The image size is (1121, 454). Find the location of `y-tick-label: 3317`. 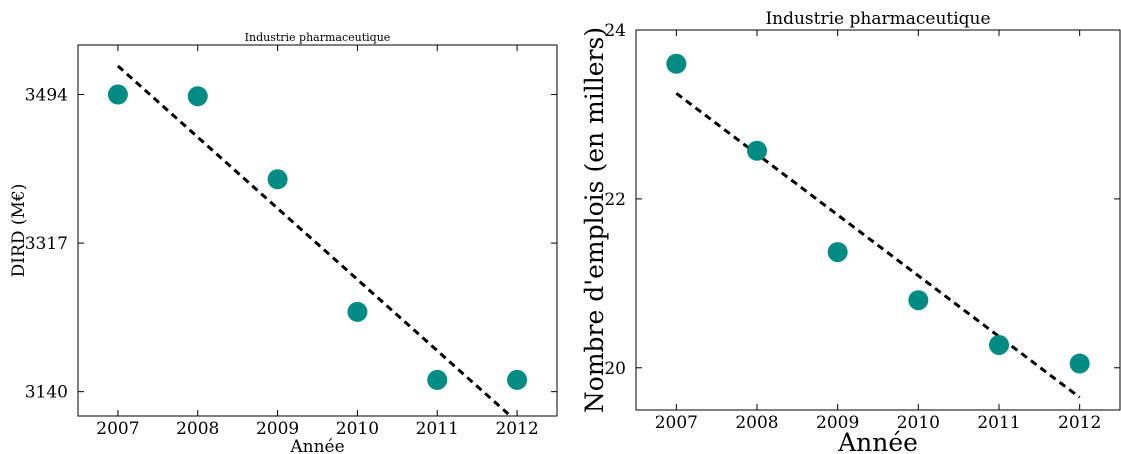

y-tick-label: 3317 is located at coordinates (46, 244).